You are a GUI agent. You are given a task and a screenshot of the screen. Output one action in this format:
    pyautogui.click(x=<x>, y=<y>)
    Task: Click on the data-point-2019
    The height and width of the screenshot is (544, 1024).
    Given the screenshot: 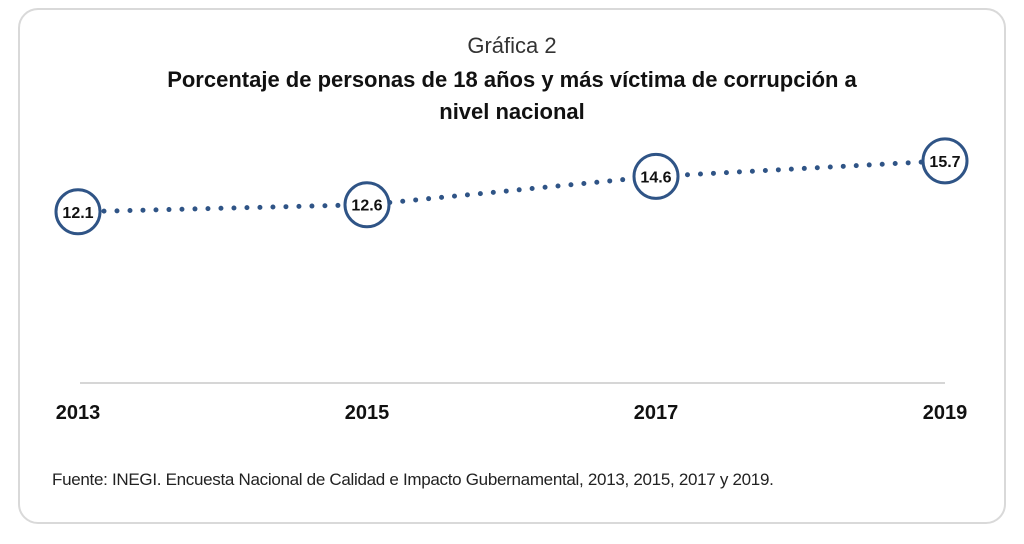 What is the action you would take?
    pyautogui.click(x=945, y=161)
    